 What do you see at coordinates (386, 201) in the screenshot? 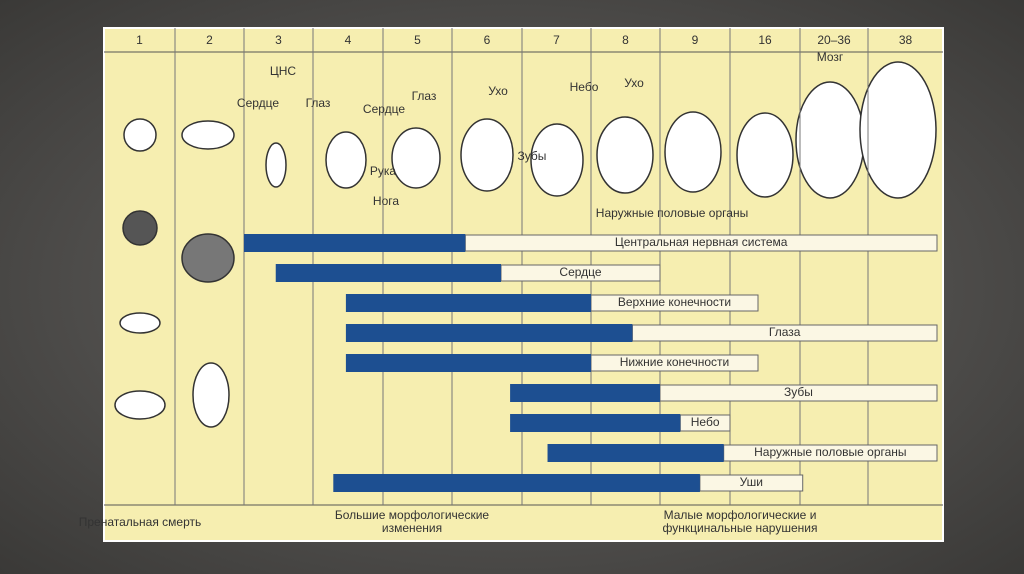
I see `embryo-label: Нога` at bounding box center [386, 201].